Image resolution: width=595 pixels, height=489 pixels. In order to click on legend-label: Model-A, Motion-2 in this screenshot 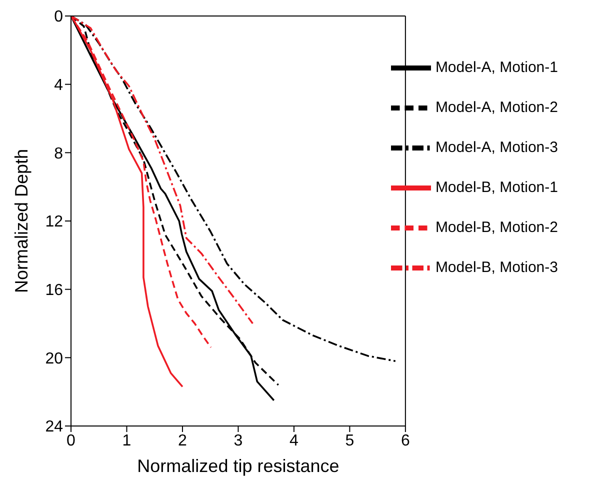, I will do `click(496, 107)`.